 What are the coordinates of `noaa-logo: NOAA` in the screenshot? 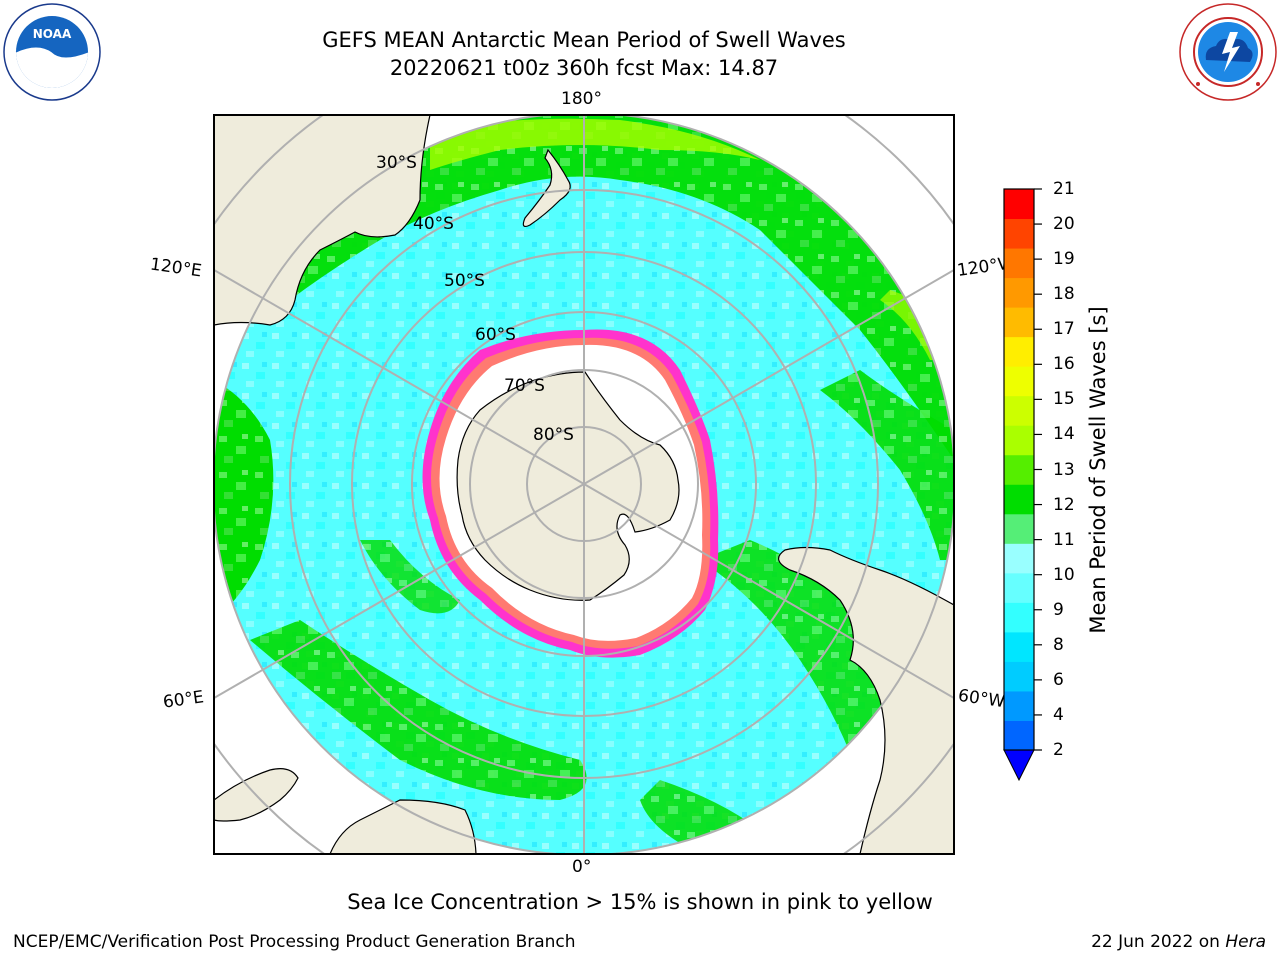 It's located at (52, 52).